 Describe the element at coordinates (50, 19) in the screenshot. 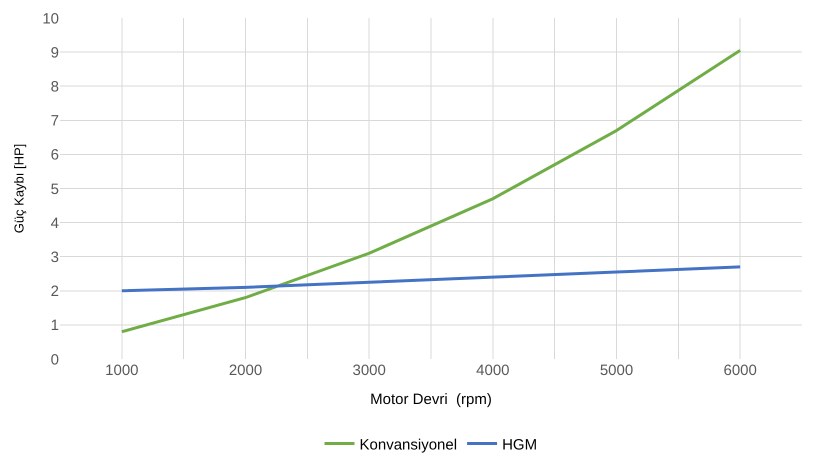

I see `y-tick-label: 10` at that location.